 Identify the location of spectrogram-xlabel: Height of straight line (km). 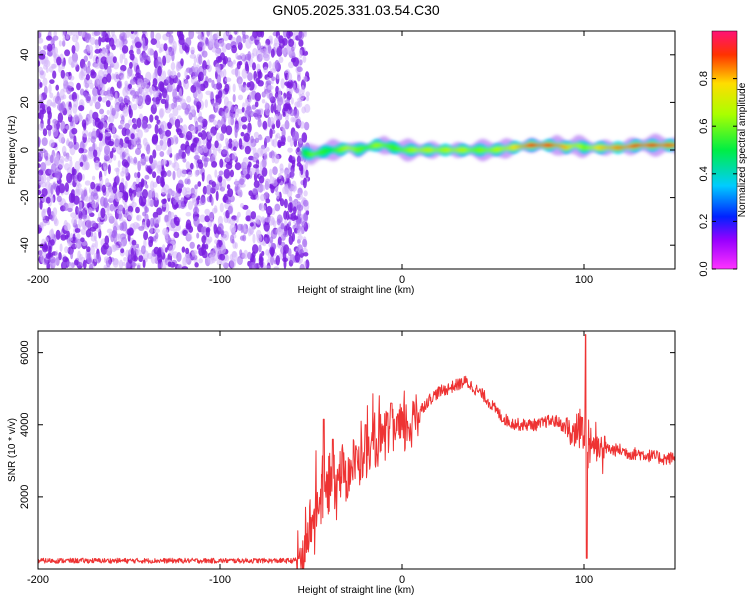
(356, 290).